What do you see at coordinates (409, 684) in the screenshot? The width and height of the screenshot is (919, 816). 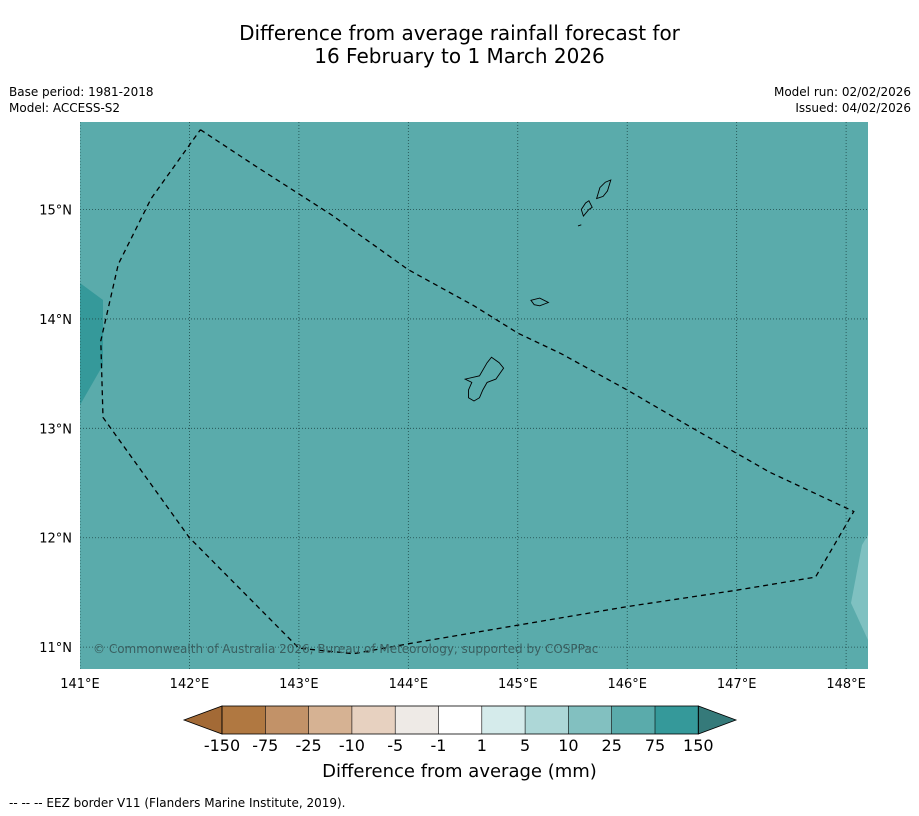 I see `lon-tick-label: 144°E` at bounding box center [409, 684].